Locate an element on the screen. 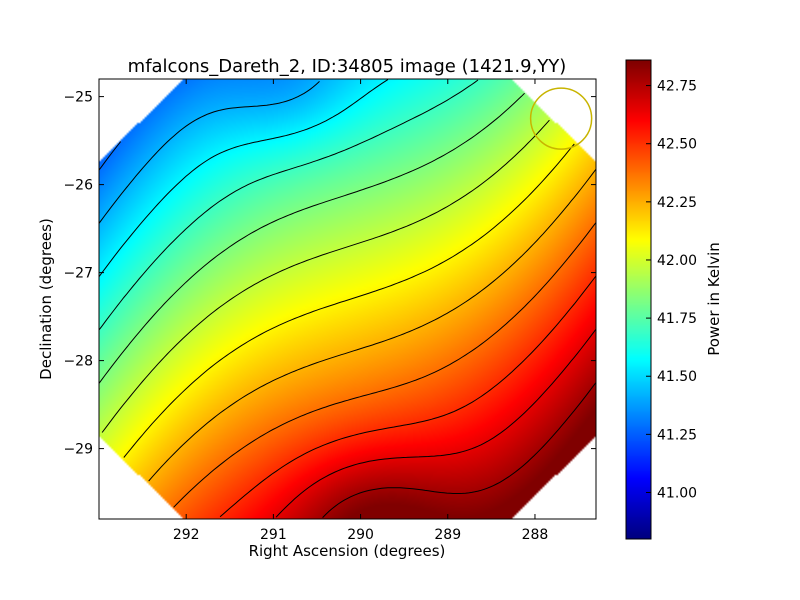  x-axis-label: Right Ascension (degrees) is located at coordinates (347, 551).